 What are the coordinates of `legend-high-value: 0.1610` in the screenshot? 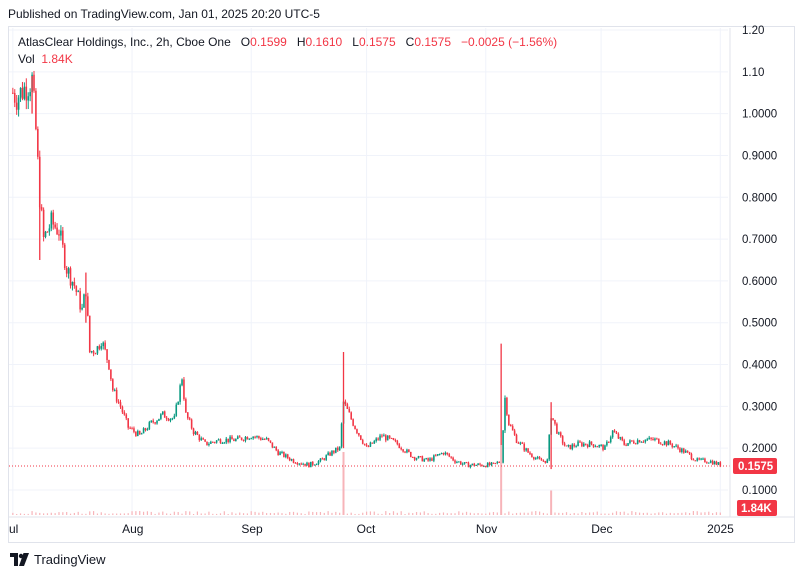 It's located at (324, 42).